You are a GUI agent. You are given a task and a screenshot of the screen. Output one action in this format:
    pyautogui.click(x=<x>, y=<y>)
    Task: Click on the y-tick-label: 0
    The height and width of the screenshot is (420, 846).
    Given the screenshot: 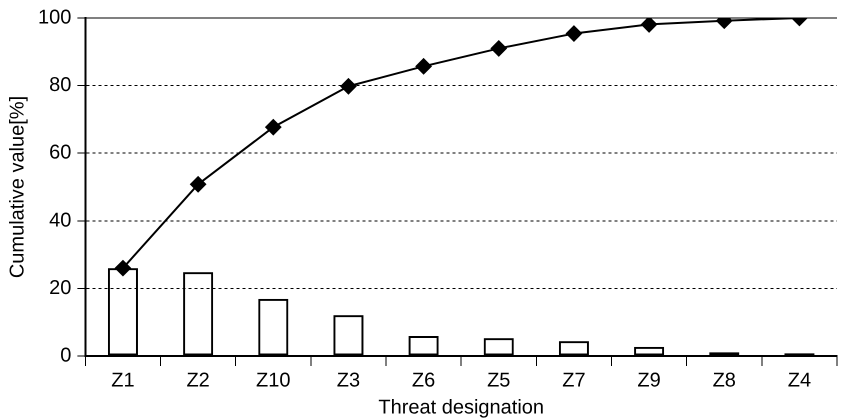 What is the action you would take?
    pyautogui.click(x=66, y=355)
    